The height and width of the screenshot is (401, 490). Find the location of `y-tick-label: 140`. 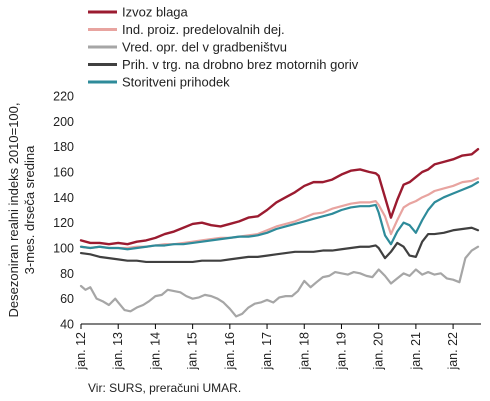

y-tick-label: 140 is located at coordinates (63, 198).